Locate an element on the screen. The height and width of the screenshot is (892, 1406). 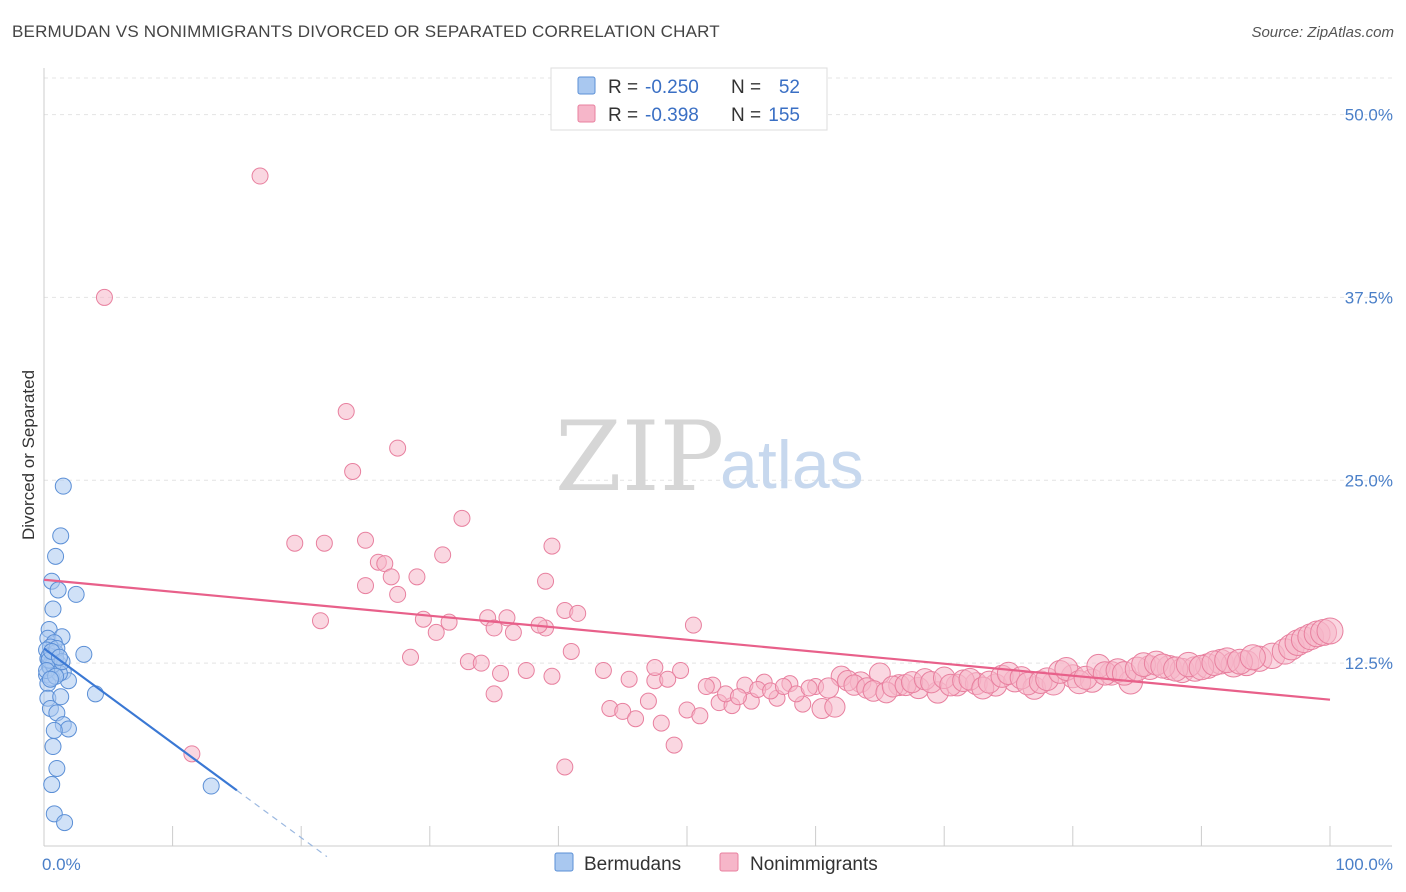
y-tick-label-2: 37.5% is located at coordinates (1369, 297).